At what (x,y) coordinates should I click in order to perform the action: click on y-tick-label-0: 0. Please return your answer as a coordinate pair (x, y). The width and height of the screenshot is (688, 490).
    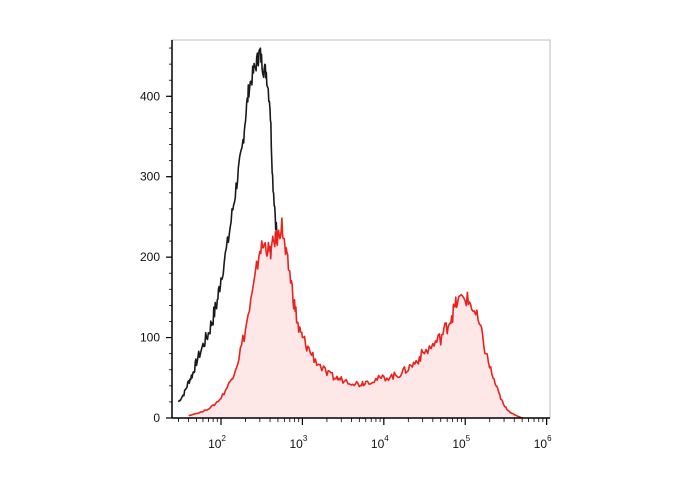
    Looking at the image, I should click on (156, 418).